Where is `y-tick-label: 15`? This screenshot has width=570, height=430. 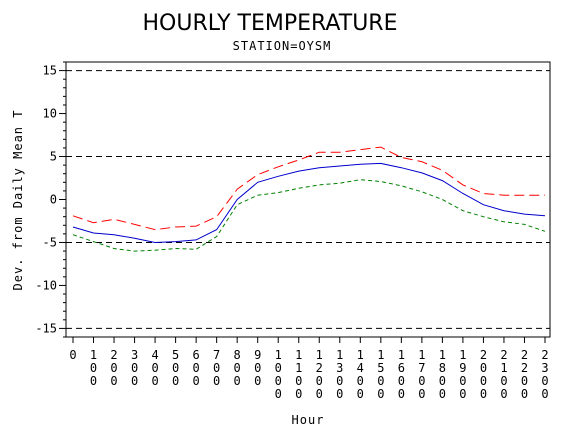
y-tick-label: 15 is located at coordinates (50, 71).